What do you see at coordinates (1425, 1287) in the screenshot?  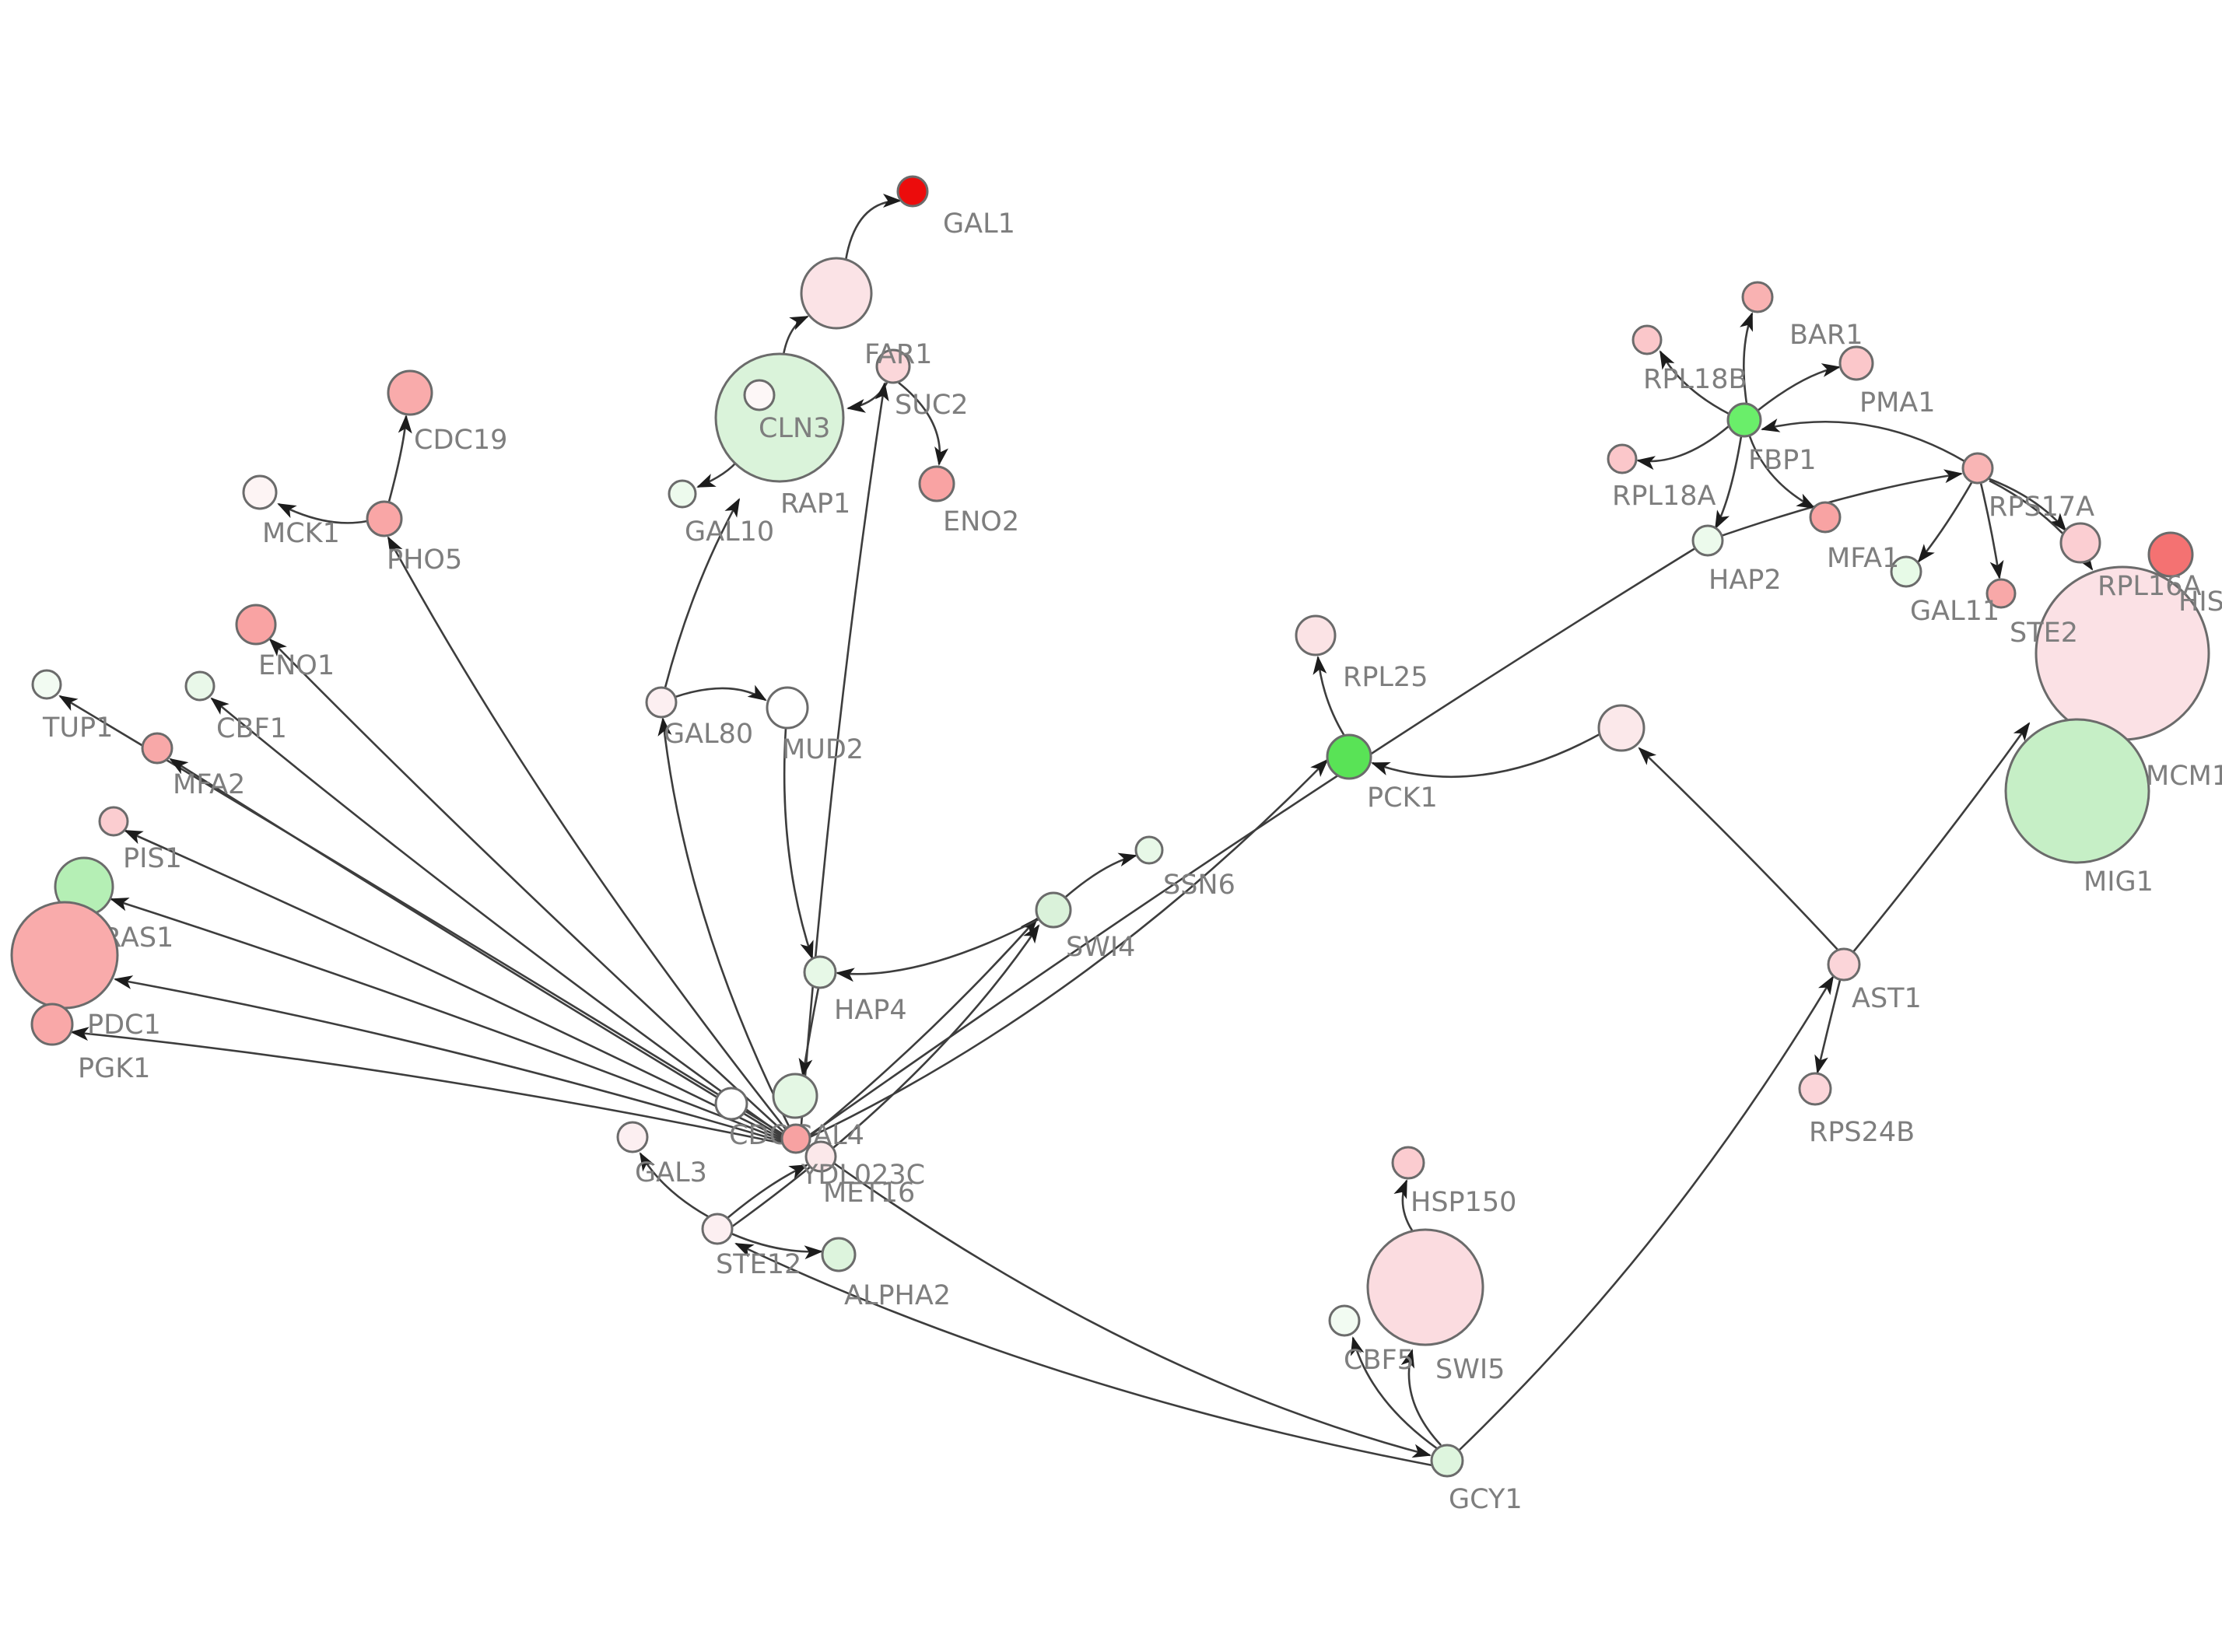 I see `node-SWI5` at bounding box center [1425, 1287].